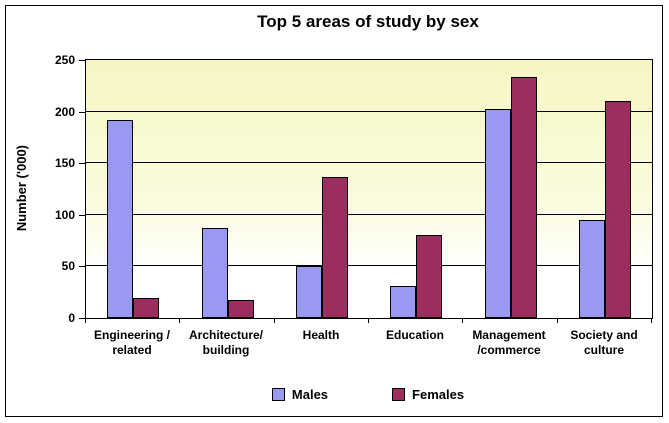 This screenshot has width=669, height=423. What do you see at coordinates (215, 273) in the screenshot?
I see `bar-males-architecture-building` at bounding box center [215, 273].